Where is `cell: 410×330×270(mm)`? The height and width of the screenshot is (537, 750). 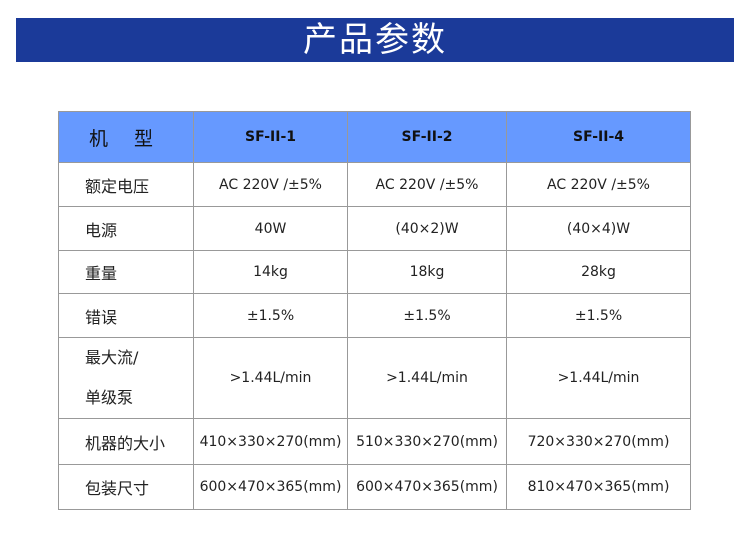
cell: 410×330×270(mm) is located at coordinates (270, 441).